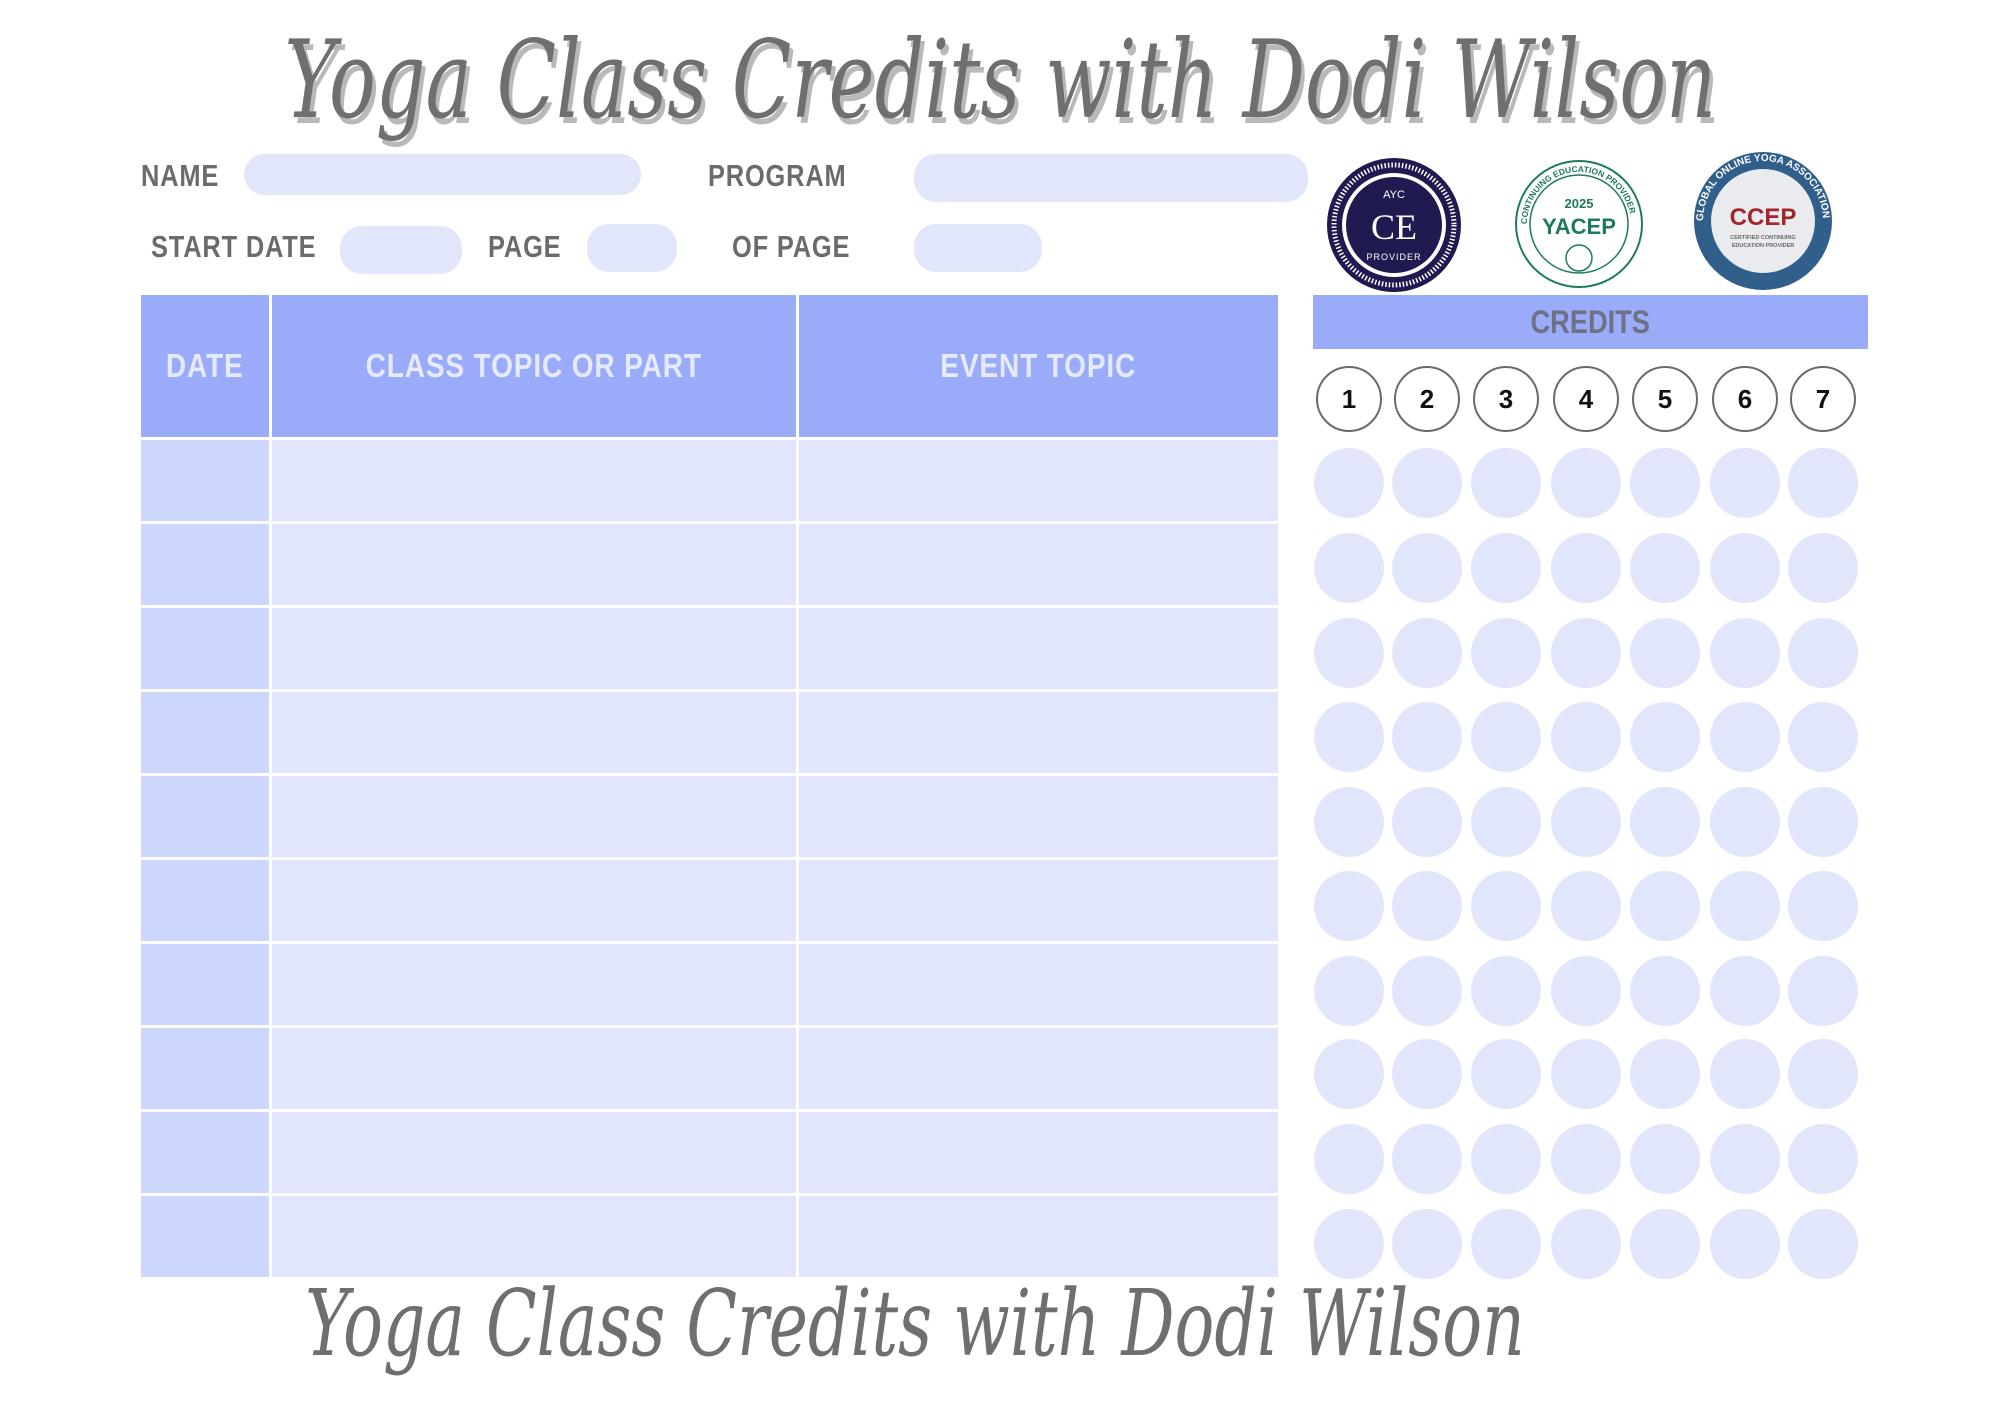  Describe the element at coordinates (442, 174) in the screenshot. I see `name-field` at that location.